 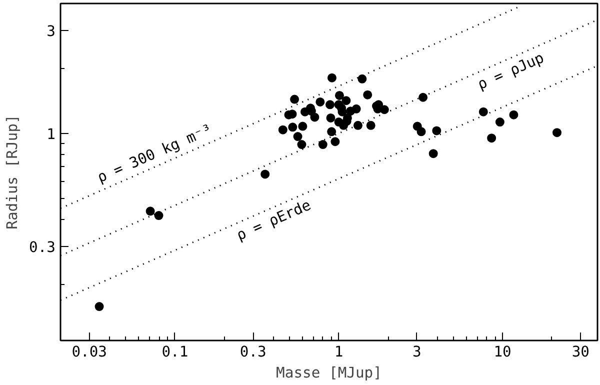 I want to click on x-tick-label: 10, so click(x=503, y=352).